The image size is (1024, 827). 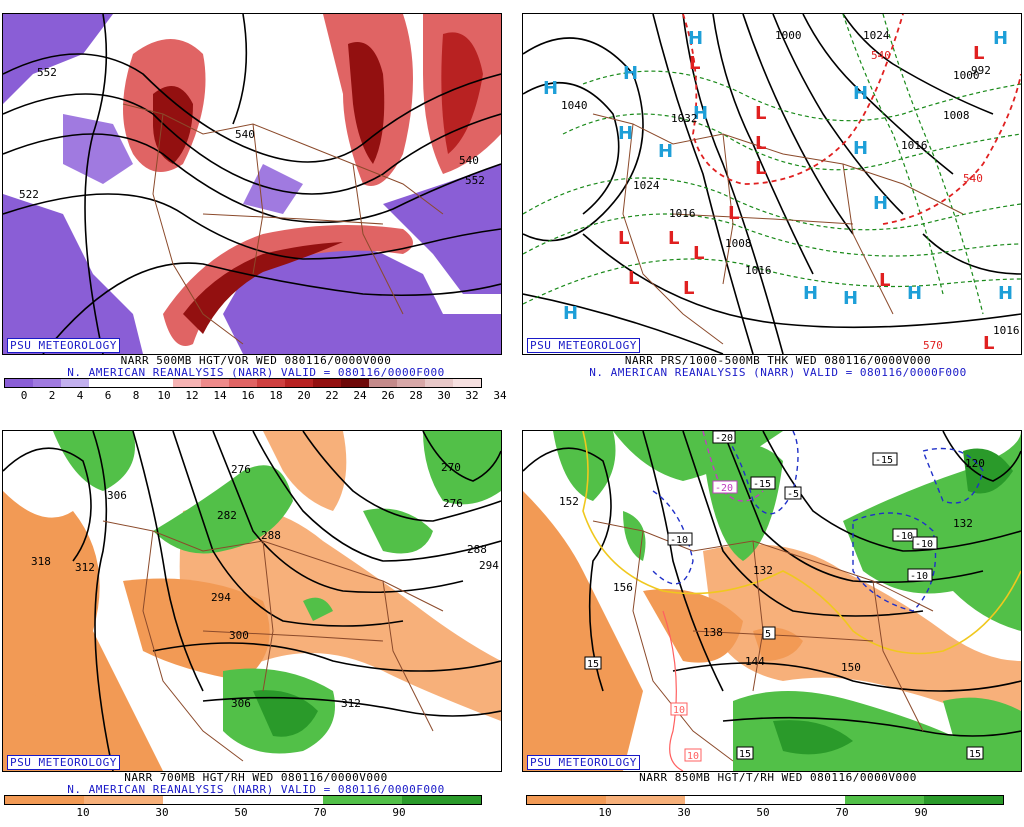 I want to click on contour-label: 300, so click(x=239, y=635).